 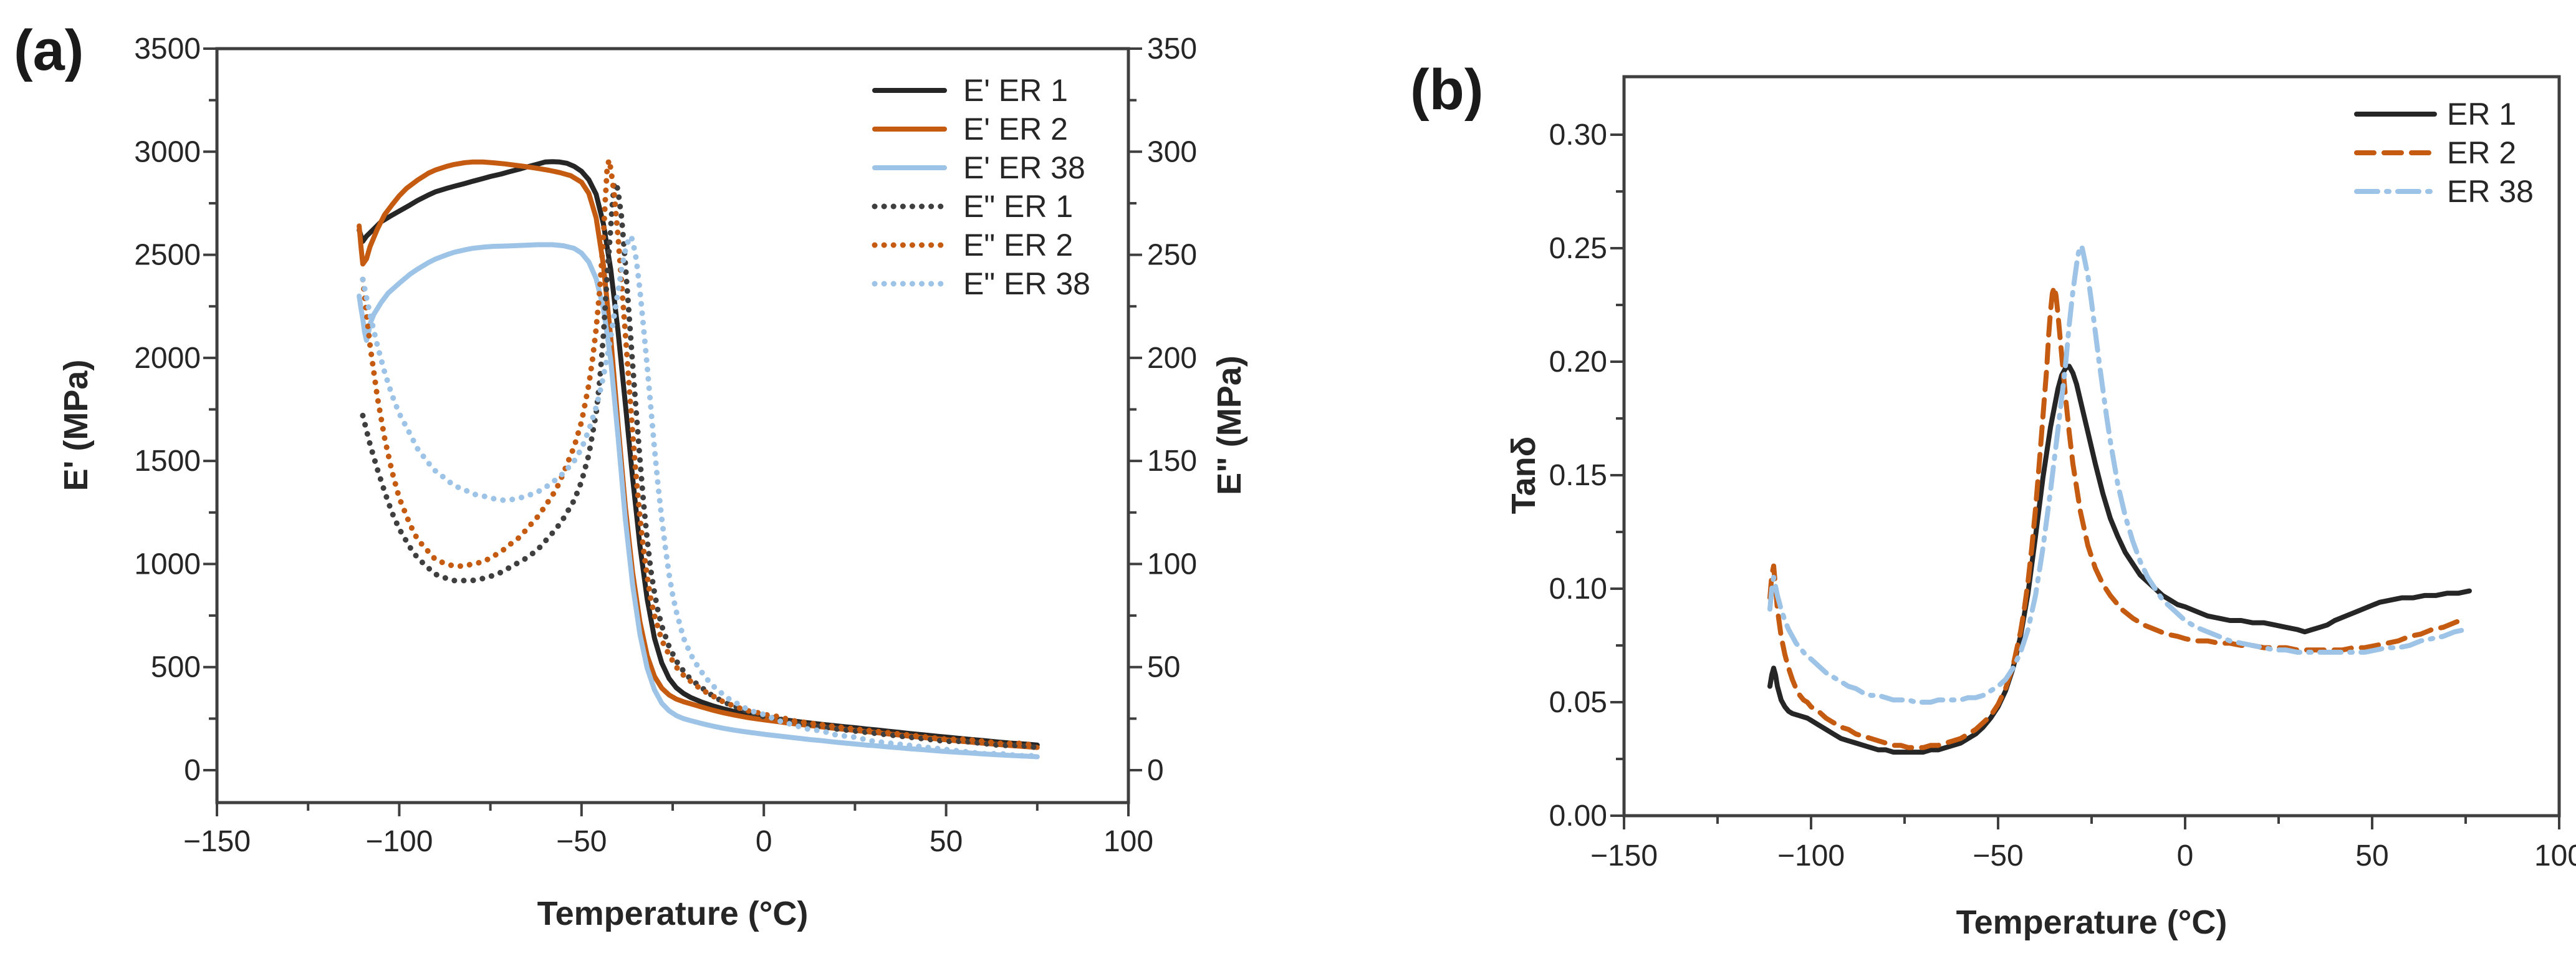 I want to click on y-left-tick-label: 1500, so click(x=167, y=461).